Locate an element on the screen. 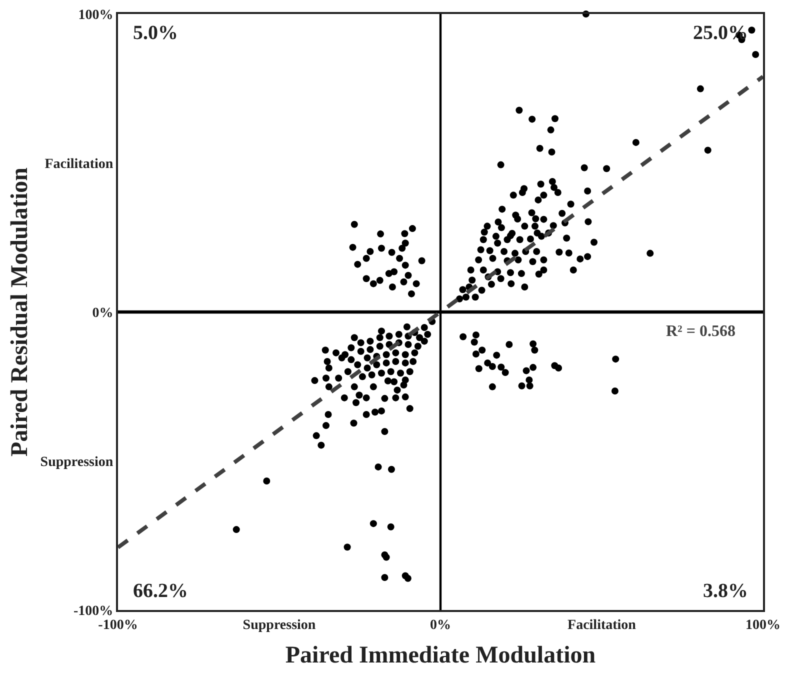 The height and width of the screenshot is (679, 785). annotation: 3.8% is located at coordinates (725, 591).